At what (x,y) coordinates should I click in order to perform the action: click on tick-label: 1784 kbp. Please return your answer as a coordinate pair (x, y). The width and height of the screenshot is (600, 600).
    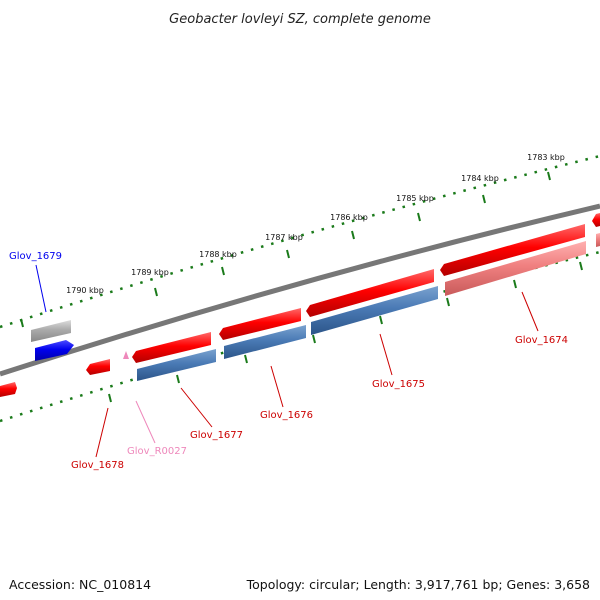
    Looking at the image, I should click on (480, 178).